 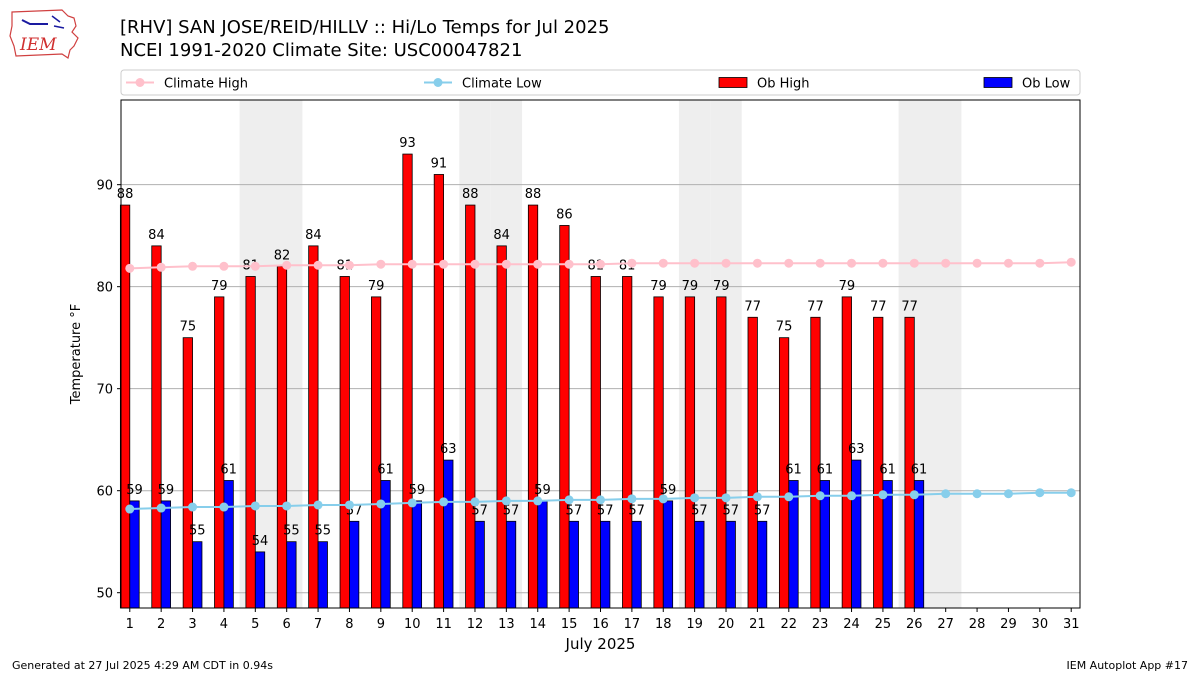 What do you see at coordinates (600, 644) in the screenshot?
I see `x-axis-label: July 2025` at bounding box center [600, 644].